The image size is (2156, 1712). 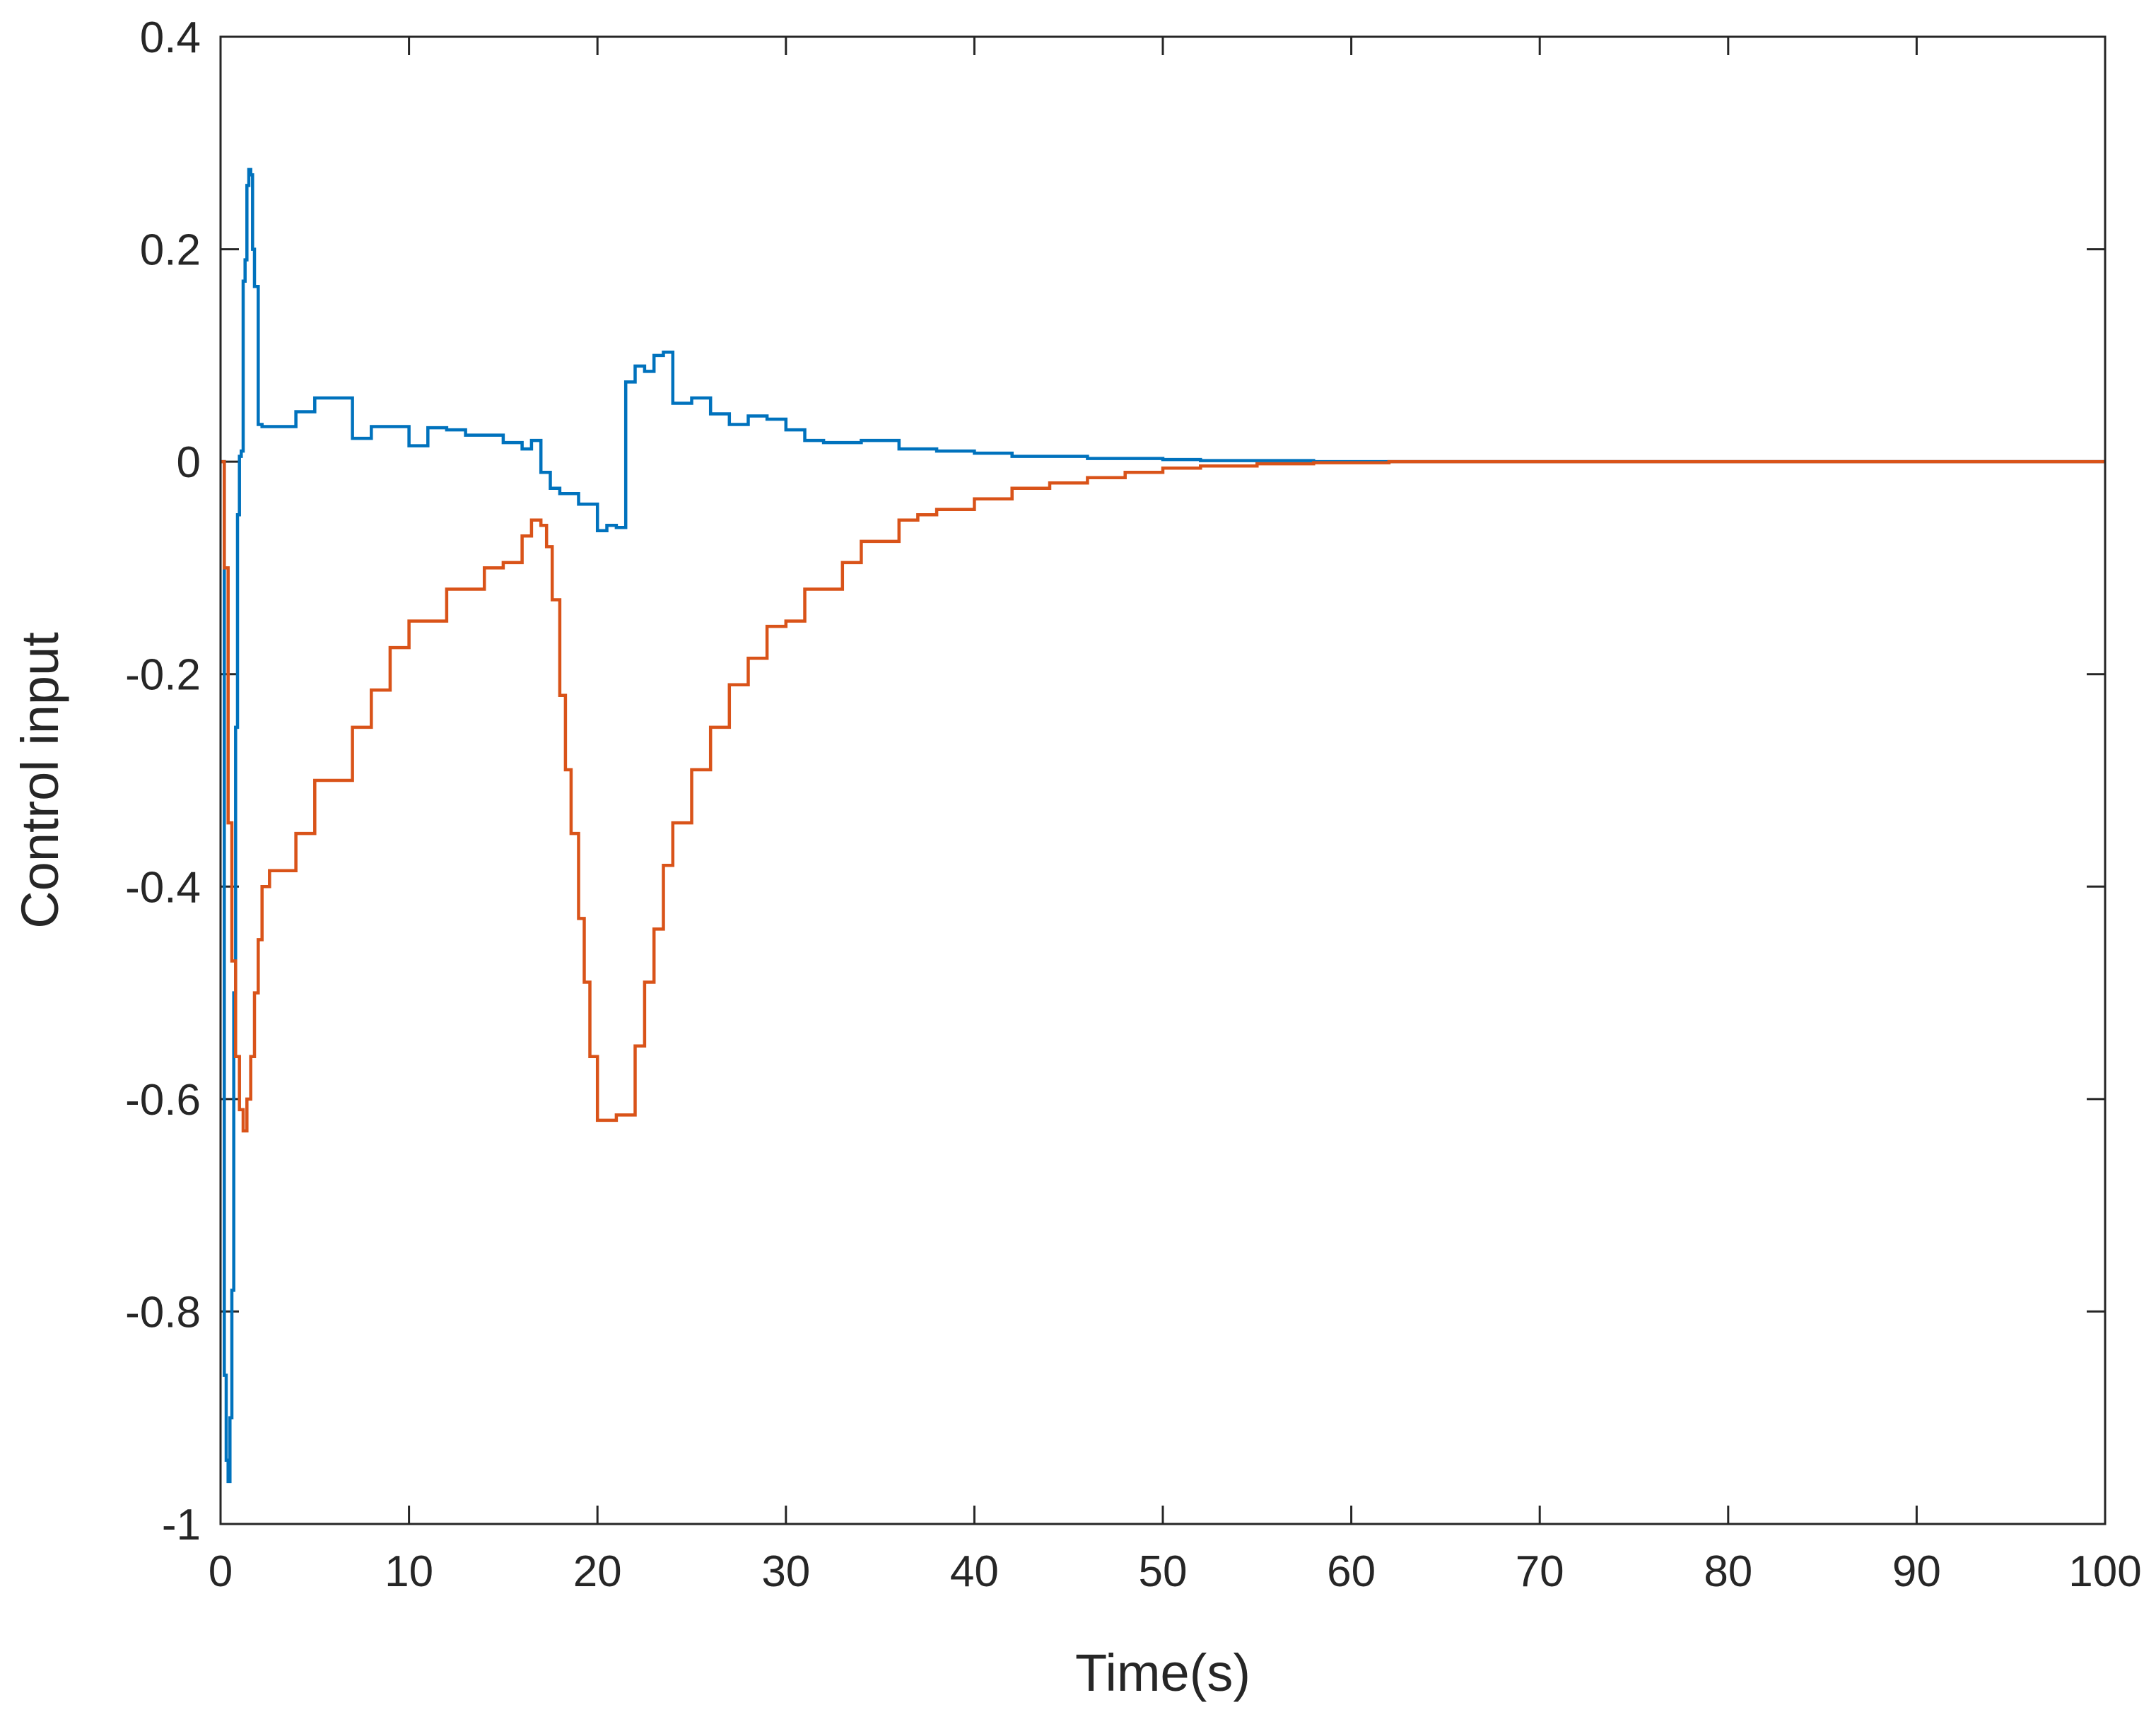 I want to click on y-tick-label: -1, so click(x=181, y=1525).